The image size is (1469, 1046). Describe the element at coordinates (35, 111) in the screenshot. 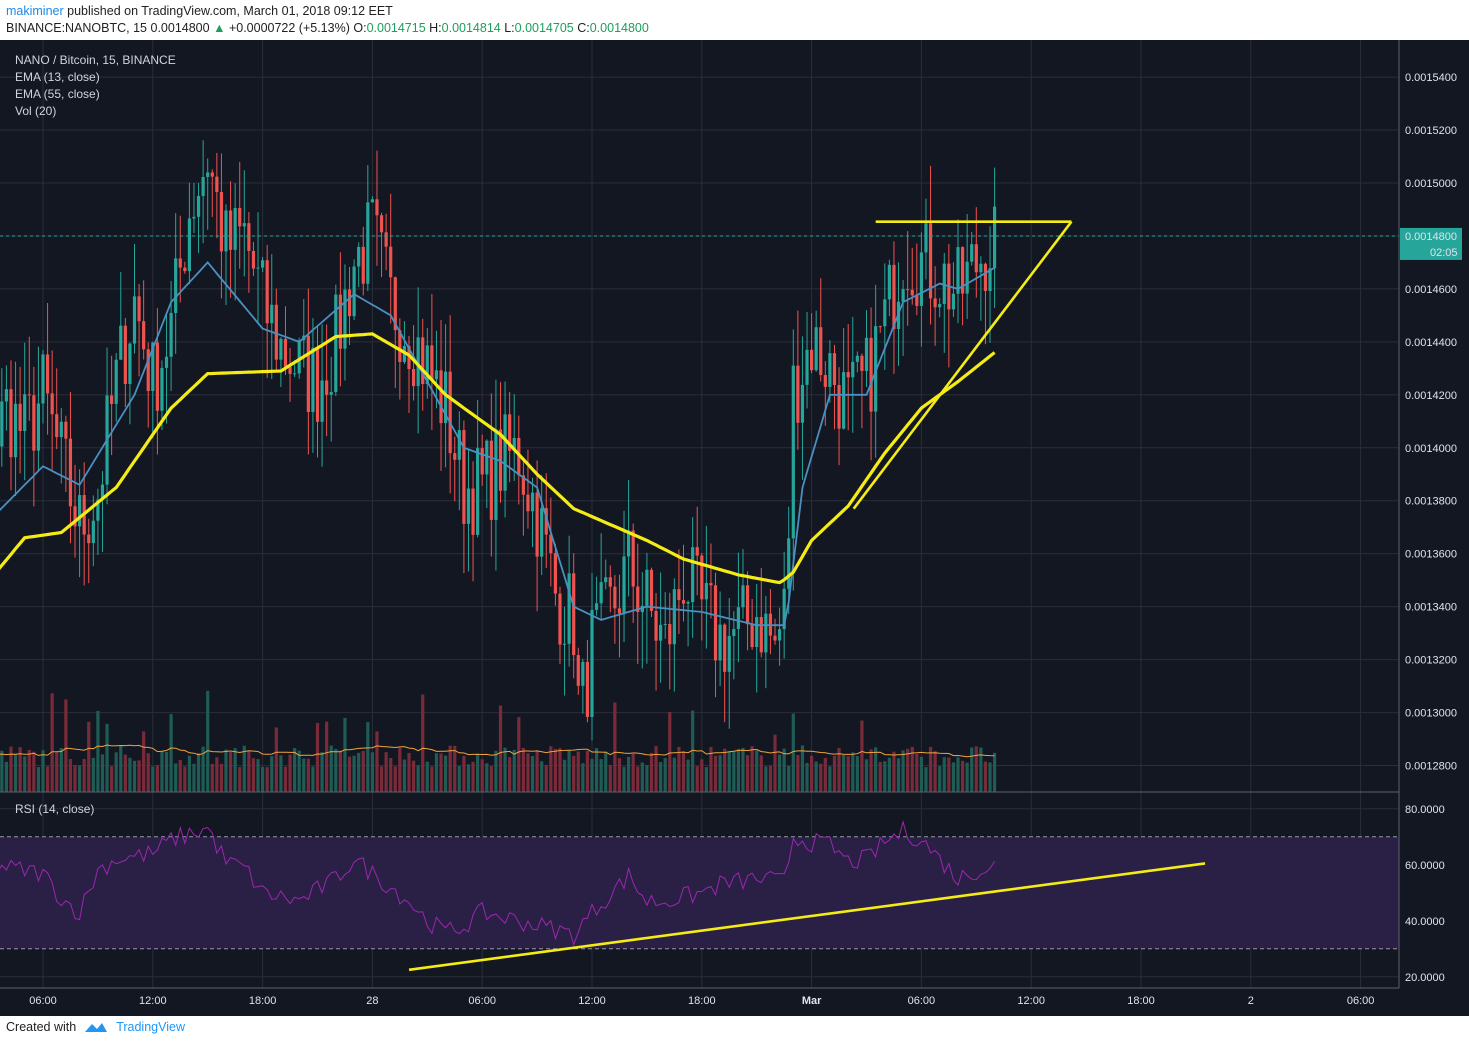

I see `legend-volume: Vol (20)` at that location.